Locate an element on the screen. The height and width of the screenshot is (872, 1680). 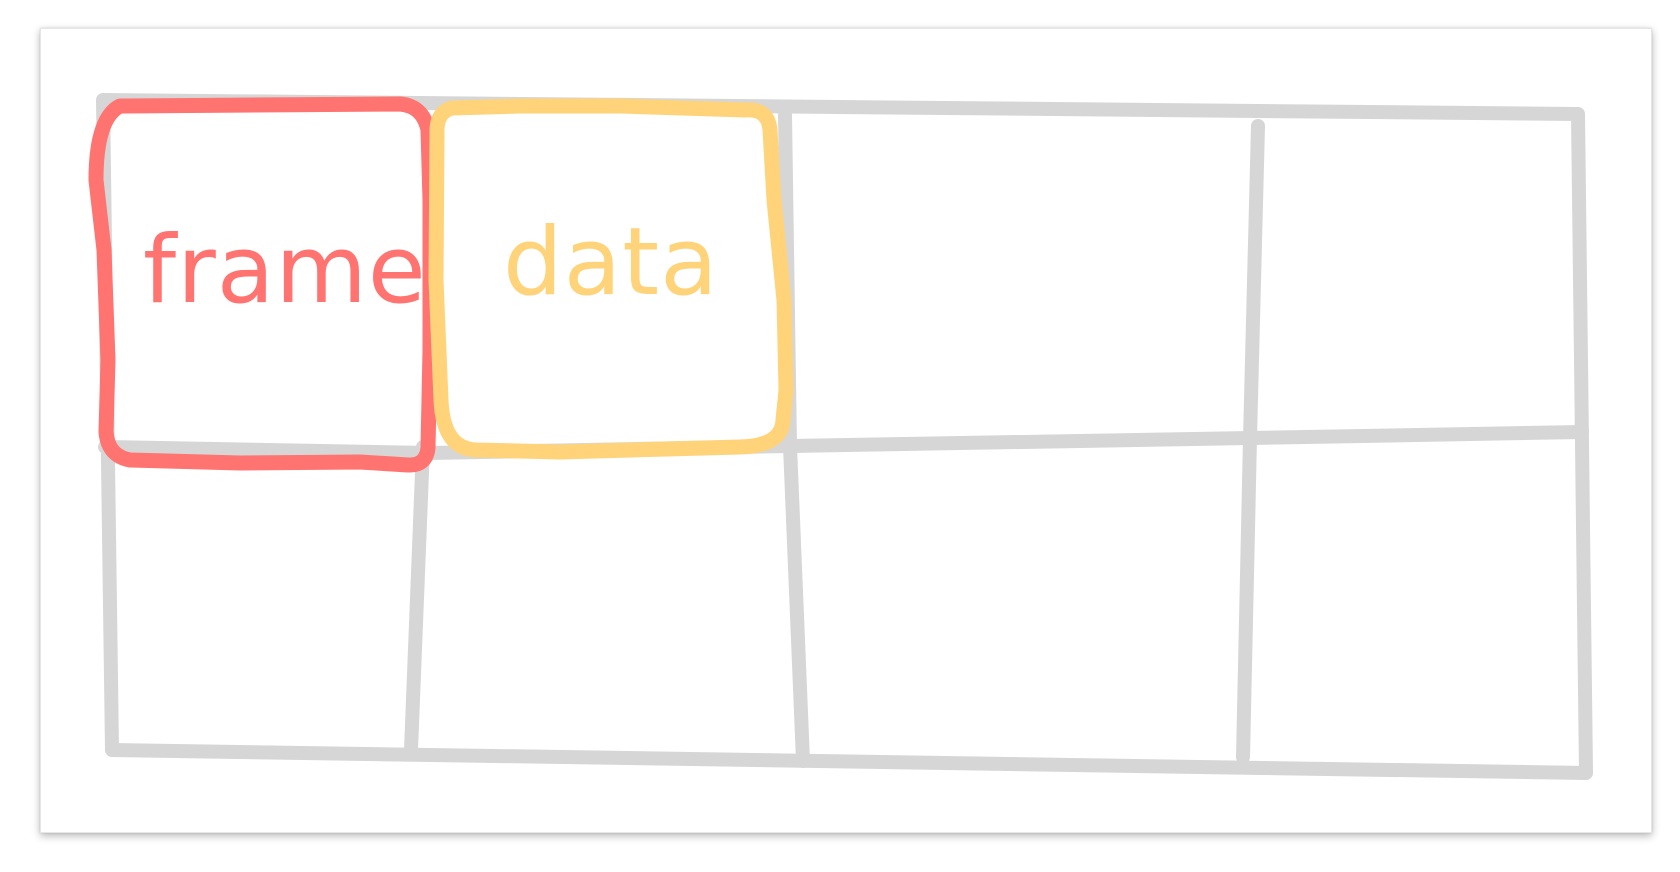
data-label: data is located at coordinates (611, 262).